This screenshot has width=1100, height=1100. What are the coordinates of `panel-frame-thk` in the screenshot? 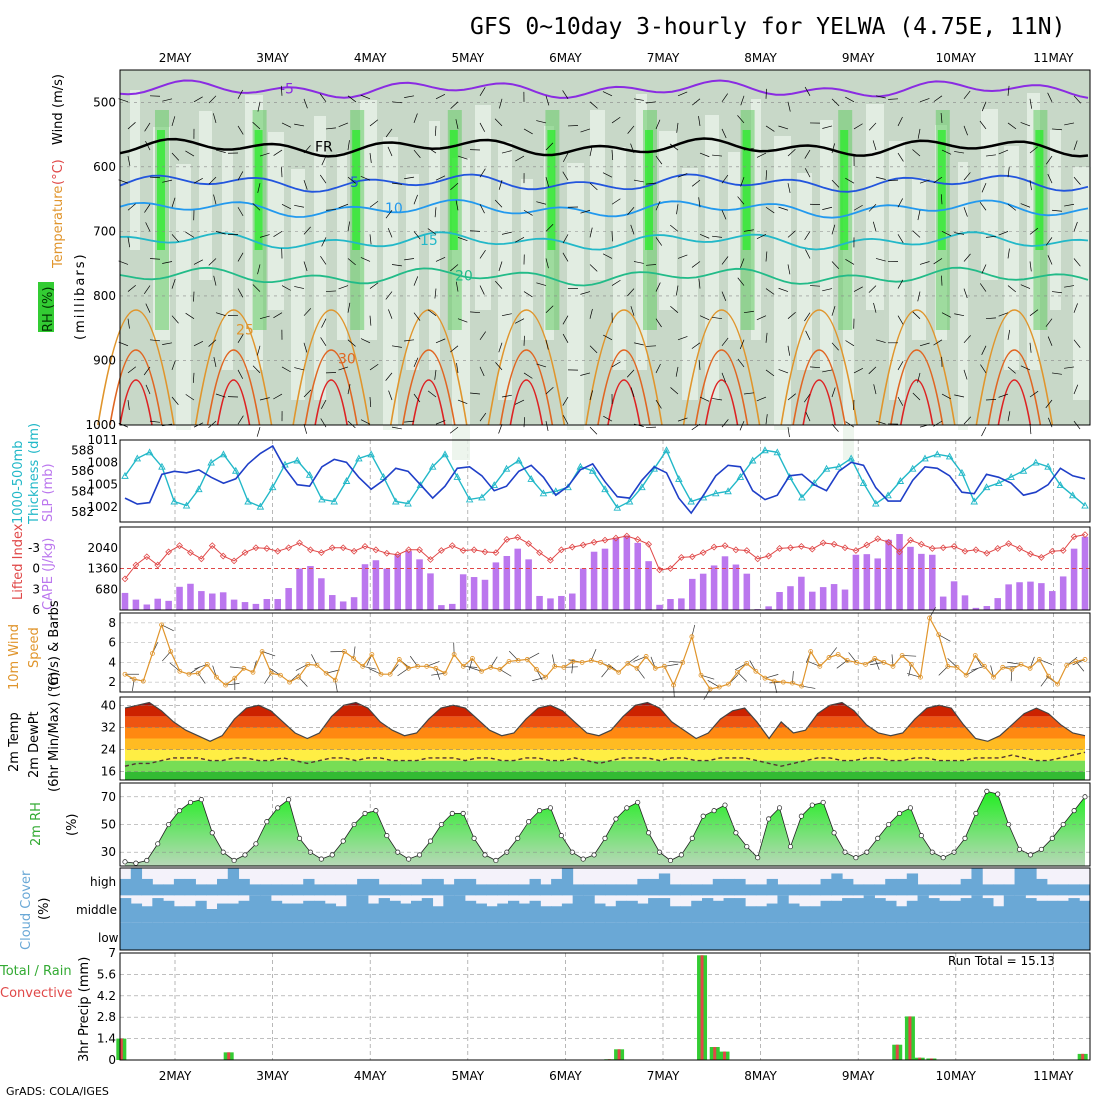 It's located at (605, 481).